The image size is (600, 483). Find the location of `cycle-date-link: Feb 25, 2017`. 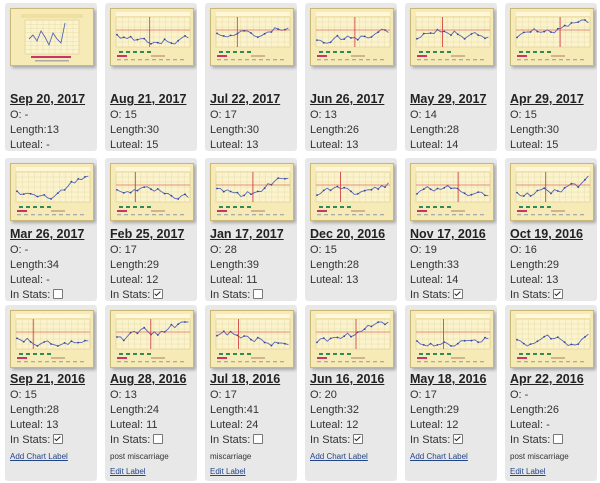

cycle-date-link: Feb 25, 2017 is located at coordinates (147, 234).